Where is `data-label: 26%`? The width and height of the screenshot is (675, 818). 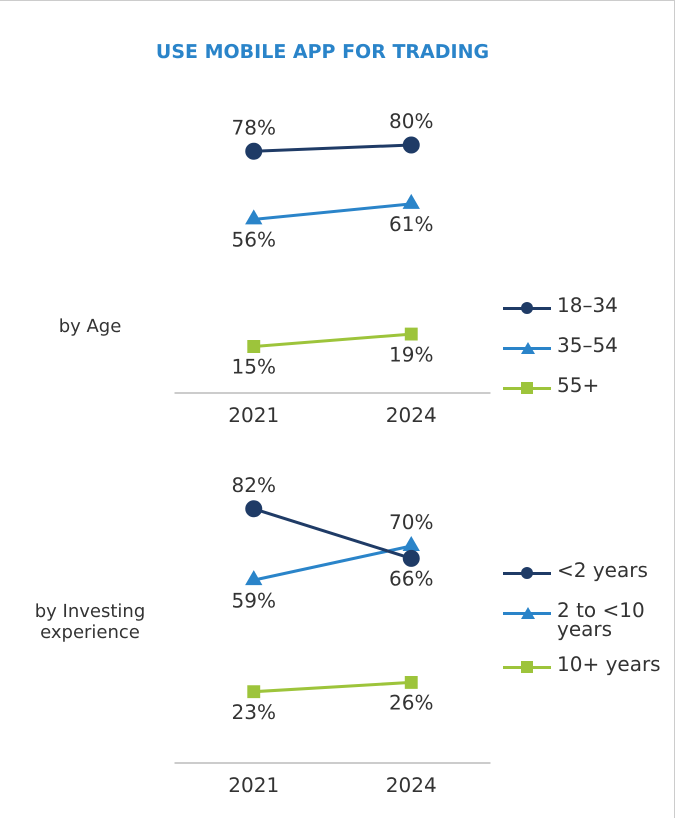
data-label: 26% is located at coordinates (411, 702).